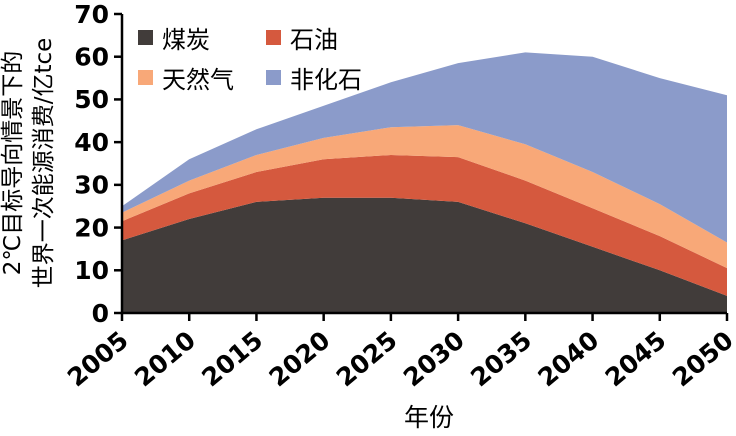  What do you see at coordinates (198, 80) in the screenshot?
I see `legend-label-gas: 天然气` at bounding box center [198, 80].